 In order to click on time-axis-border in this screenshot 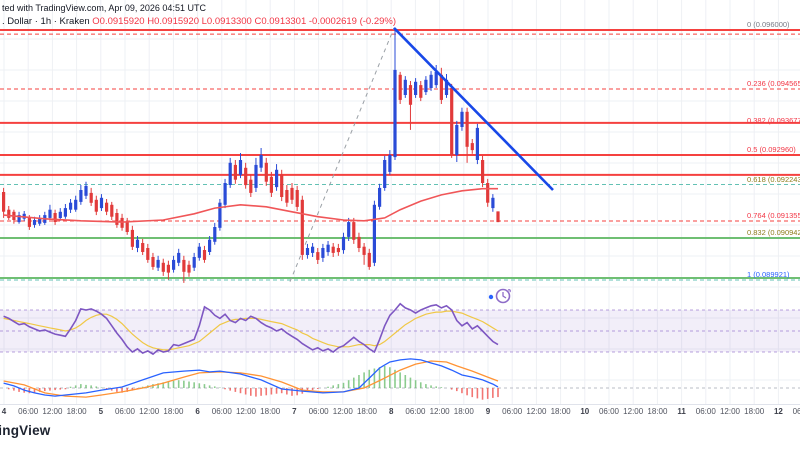, I will do `click(400, 404)`.